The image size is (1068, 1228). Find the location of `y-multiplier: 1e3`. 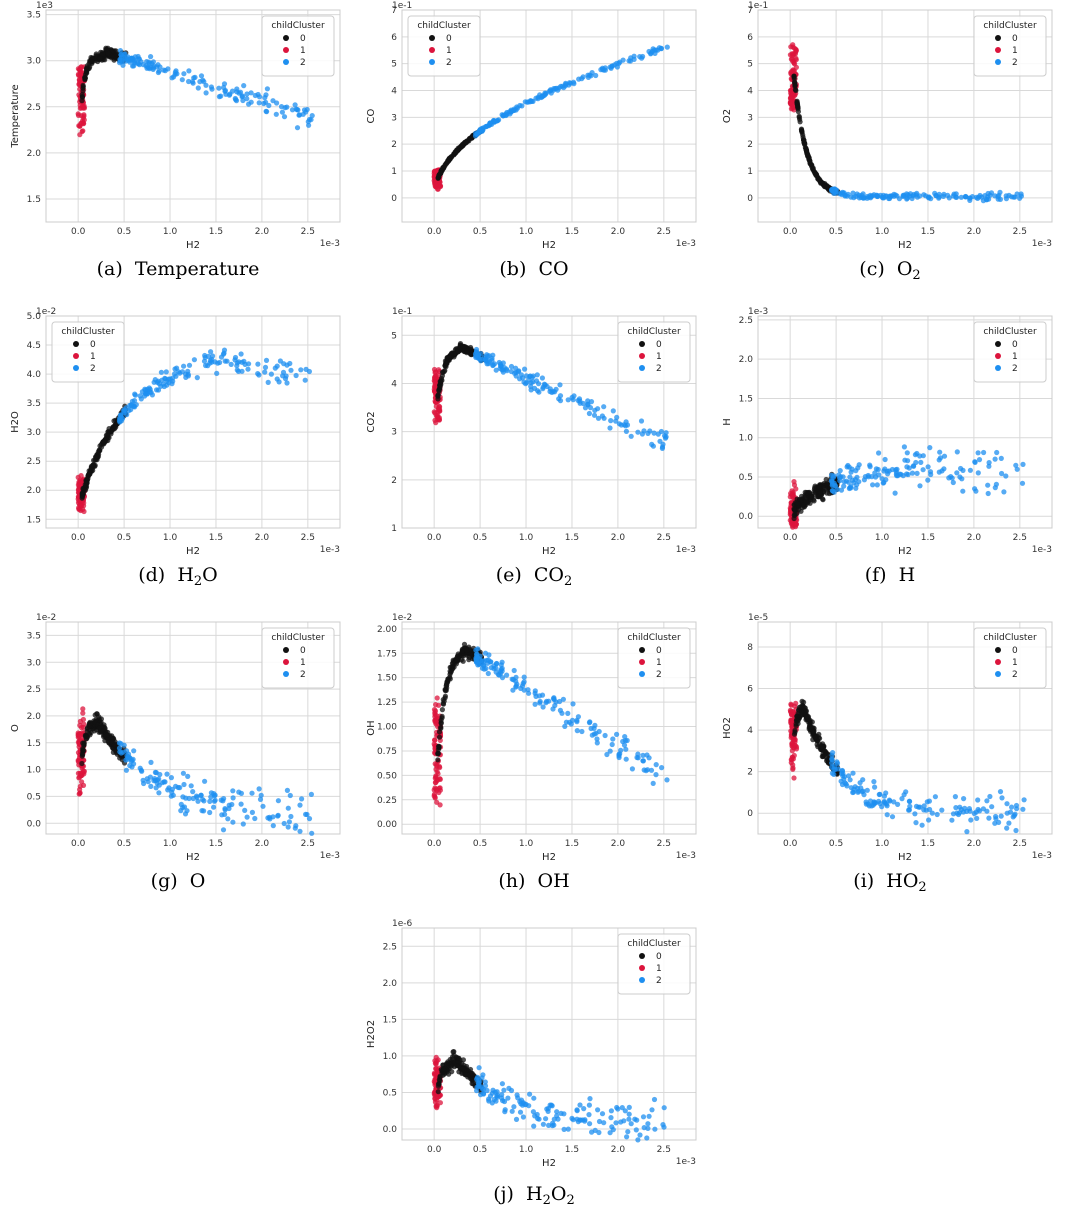

y-multiplier: 1e3 is located at coordinates (44, 6).